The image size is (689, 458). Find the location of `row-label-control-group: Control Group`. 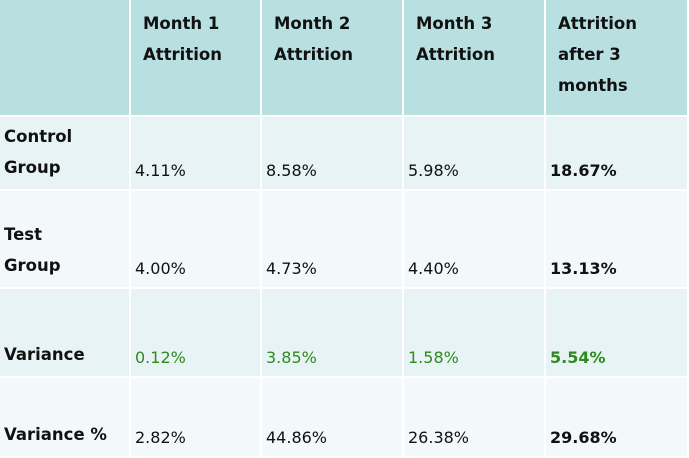

row-label-control-group: Control Group is located at coordinates (65, 154).